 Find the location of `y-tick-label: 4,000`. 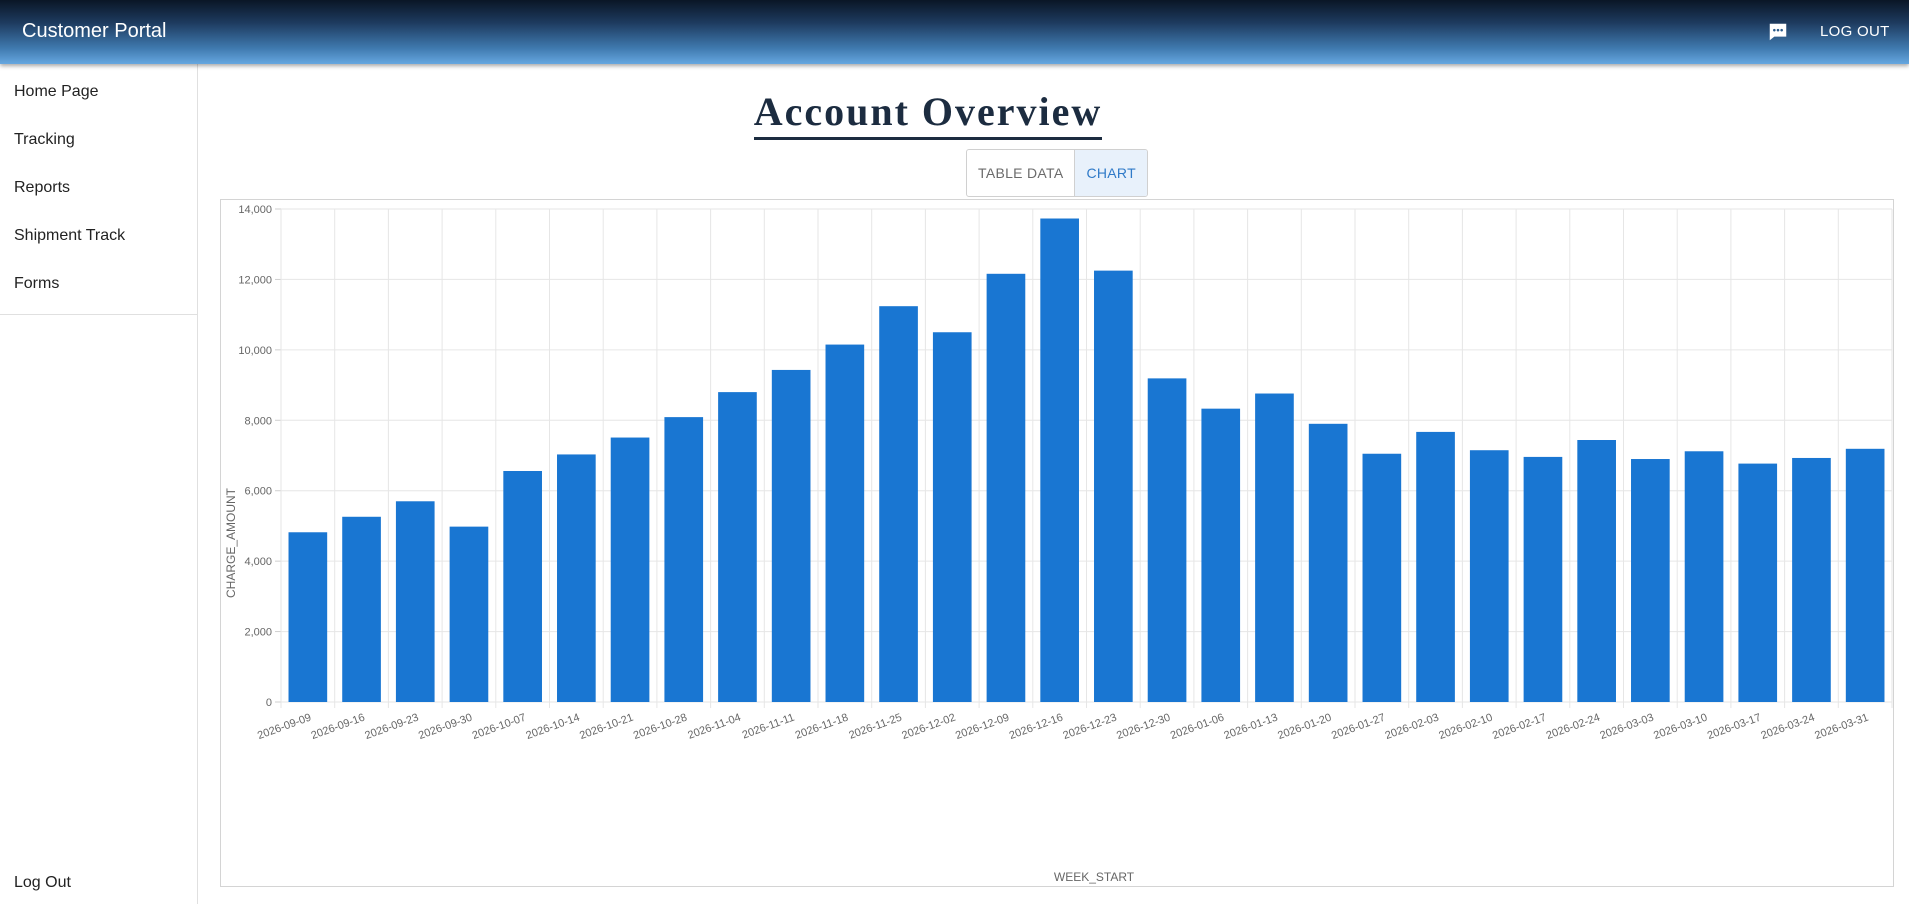

y-tick-label: 4,000 is located at coordinates (258, 562).